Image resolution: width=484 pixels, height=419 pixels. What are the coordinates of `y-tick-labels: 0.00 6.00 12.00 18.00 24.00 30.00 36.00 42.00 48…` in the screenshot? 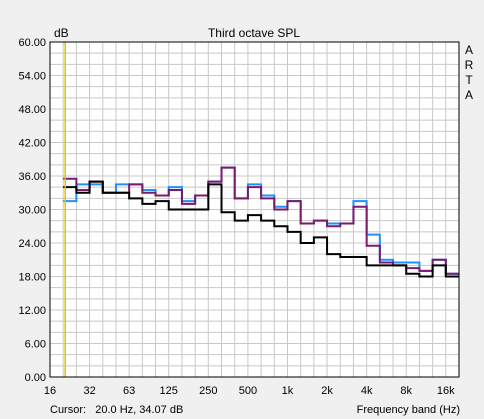 It's located at (32, 210).